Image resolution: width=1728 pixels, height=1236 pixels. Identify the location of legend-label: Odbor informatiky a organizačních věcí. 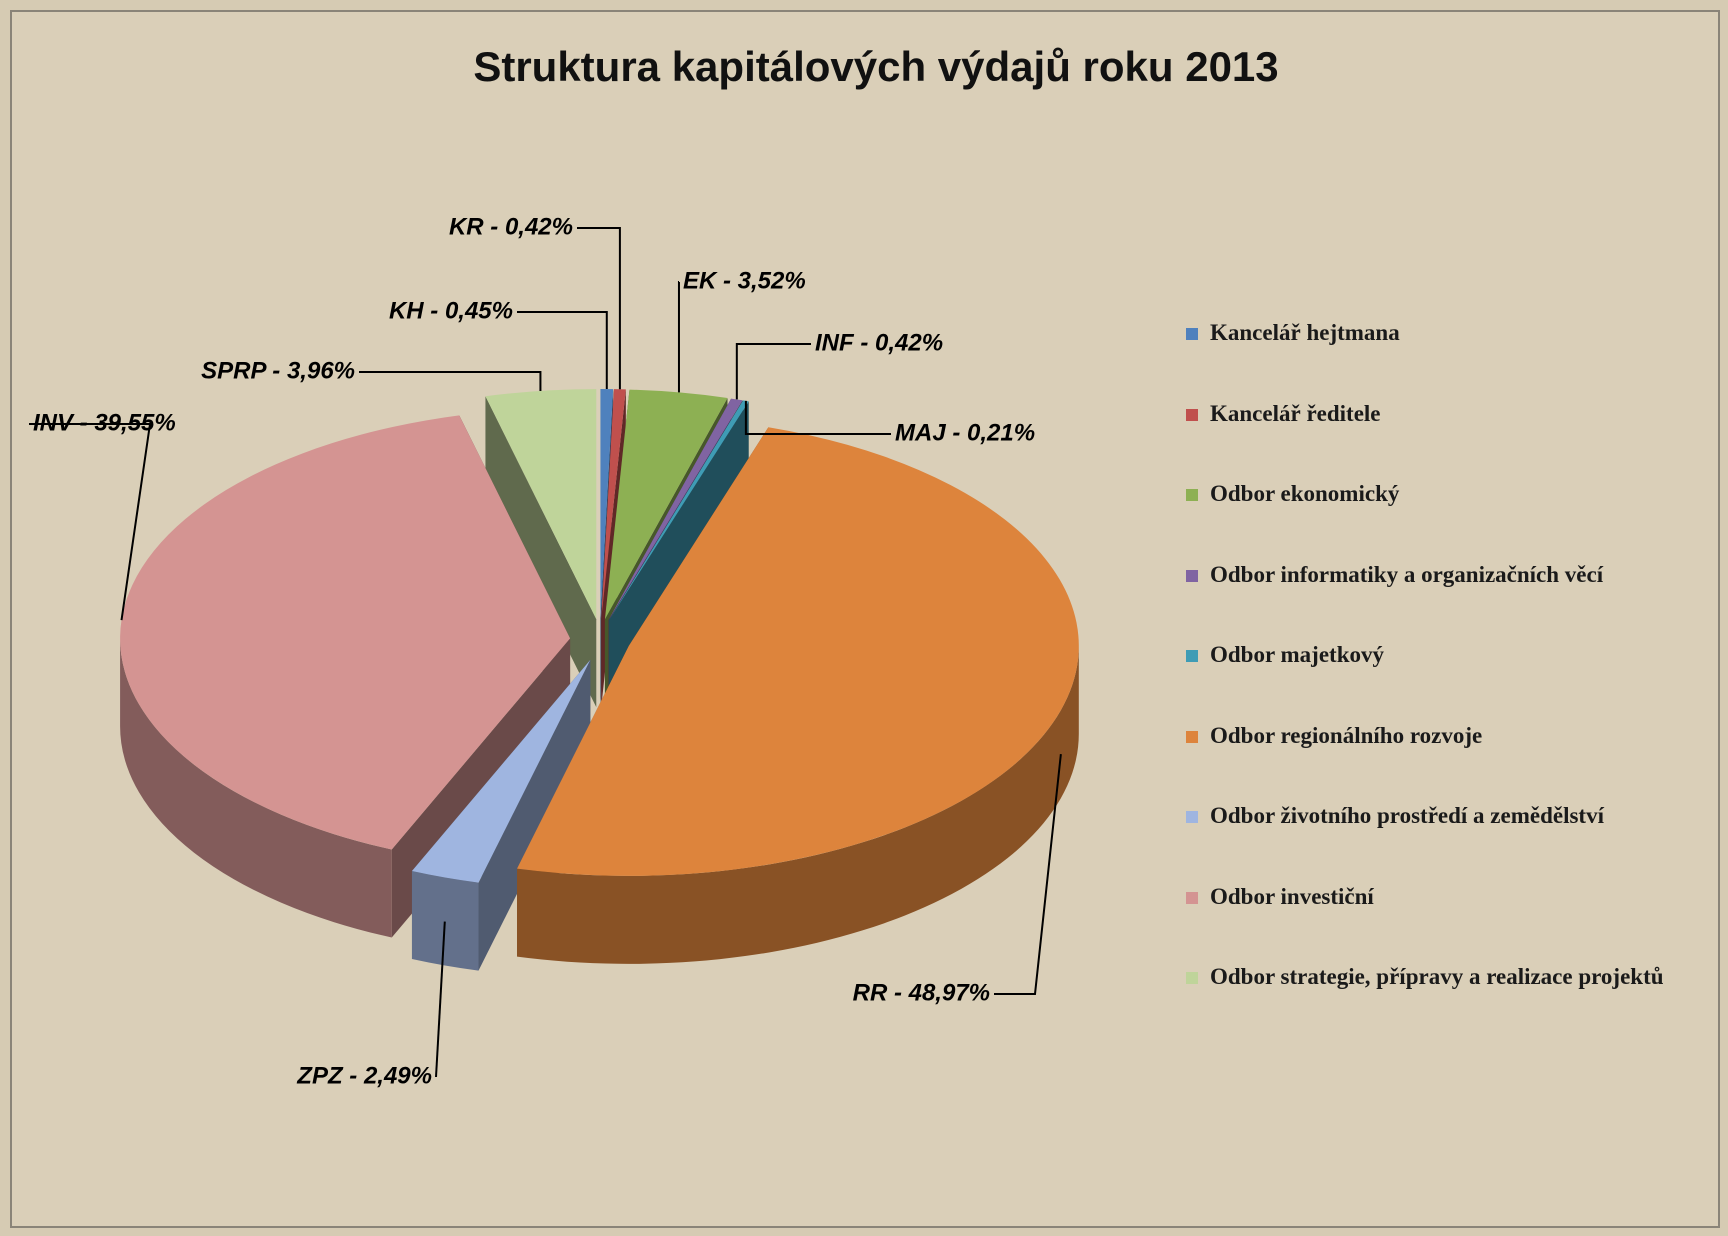
(1407, 574).